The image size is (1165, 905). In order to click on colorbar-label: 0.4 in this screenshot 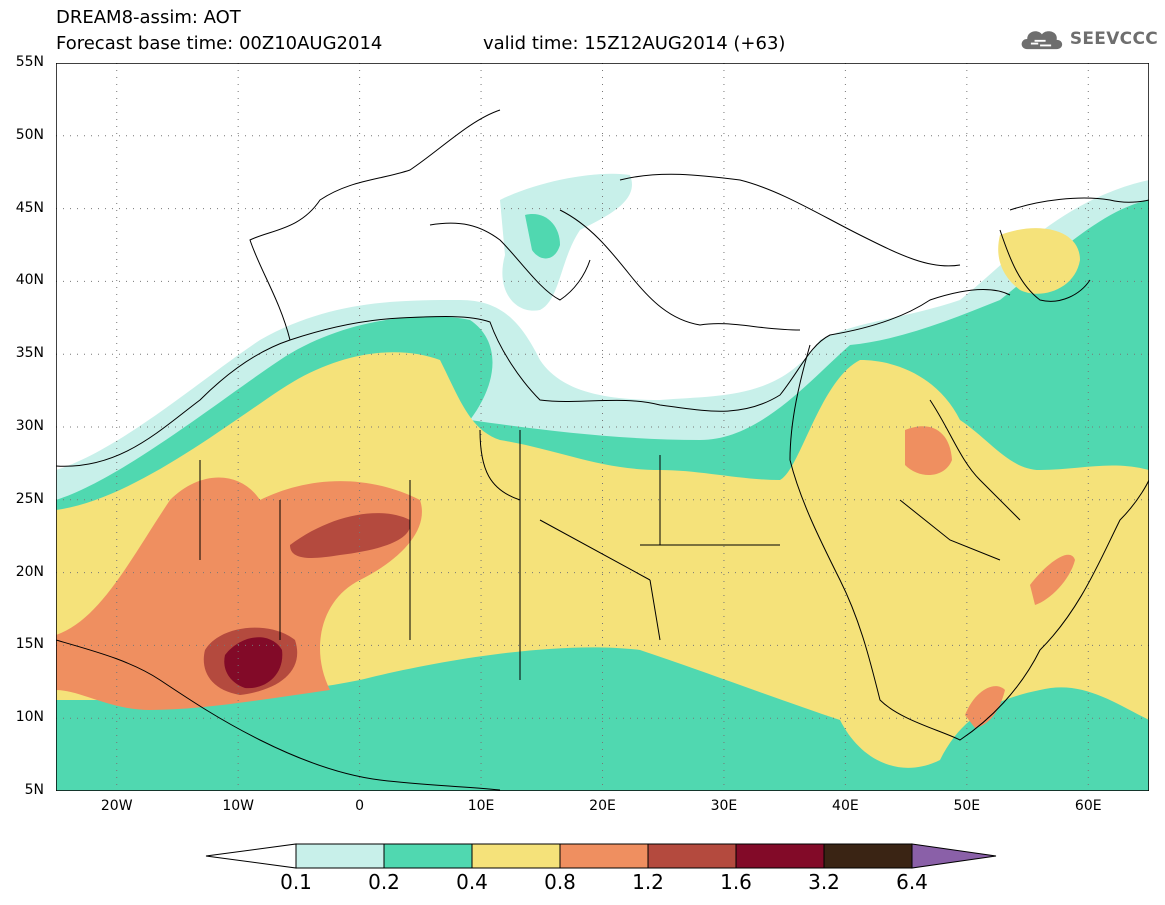, I will do `click(472, 882)`.